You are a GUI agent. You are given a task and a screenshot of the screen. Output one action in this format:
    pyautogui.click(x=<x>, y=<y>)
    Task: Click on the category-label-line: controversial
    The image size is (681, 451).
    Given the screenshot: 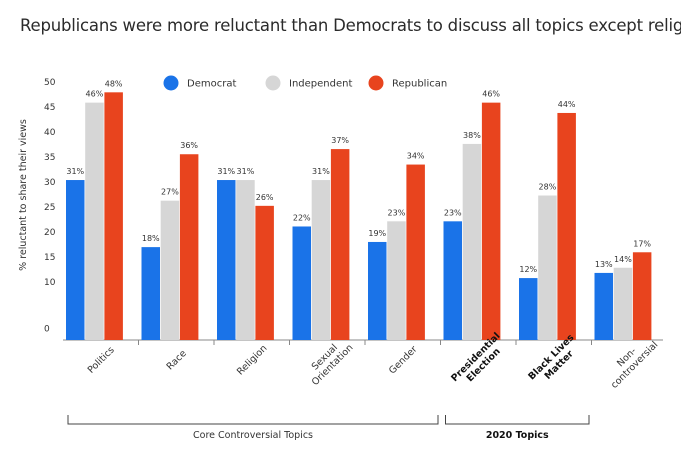 What is the action you would take?
    pyautogui.click(x=634, y=364)
    